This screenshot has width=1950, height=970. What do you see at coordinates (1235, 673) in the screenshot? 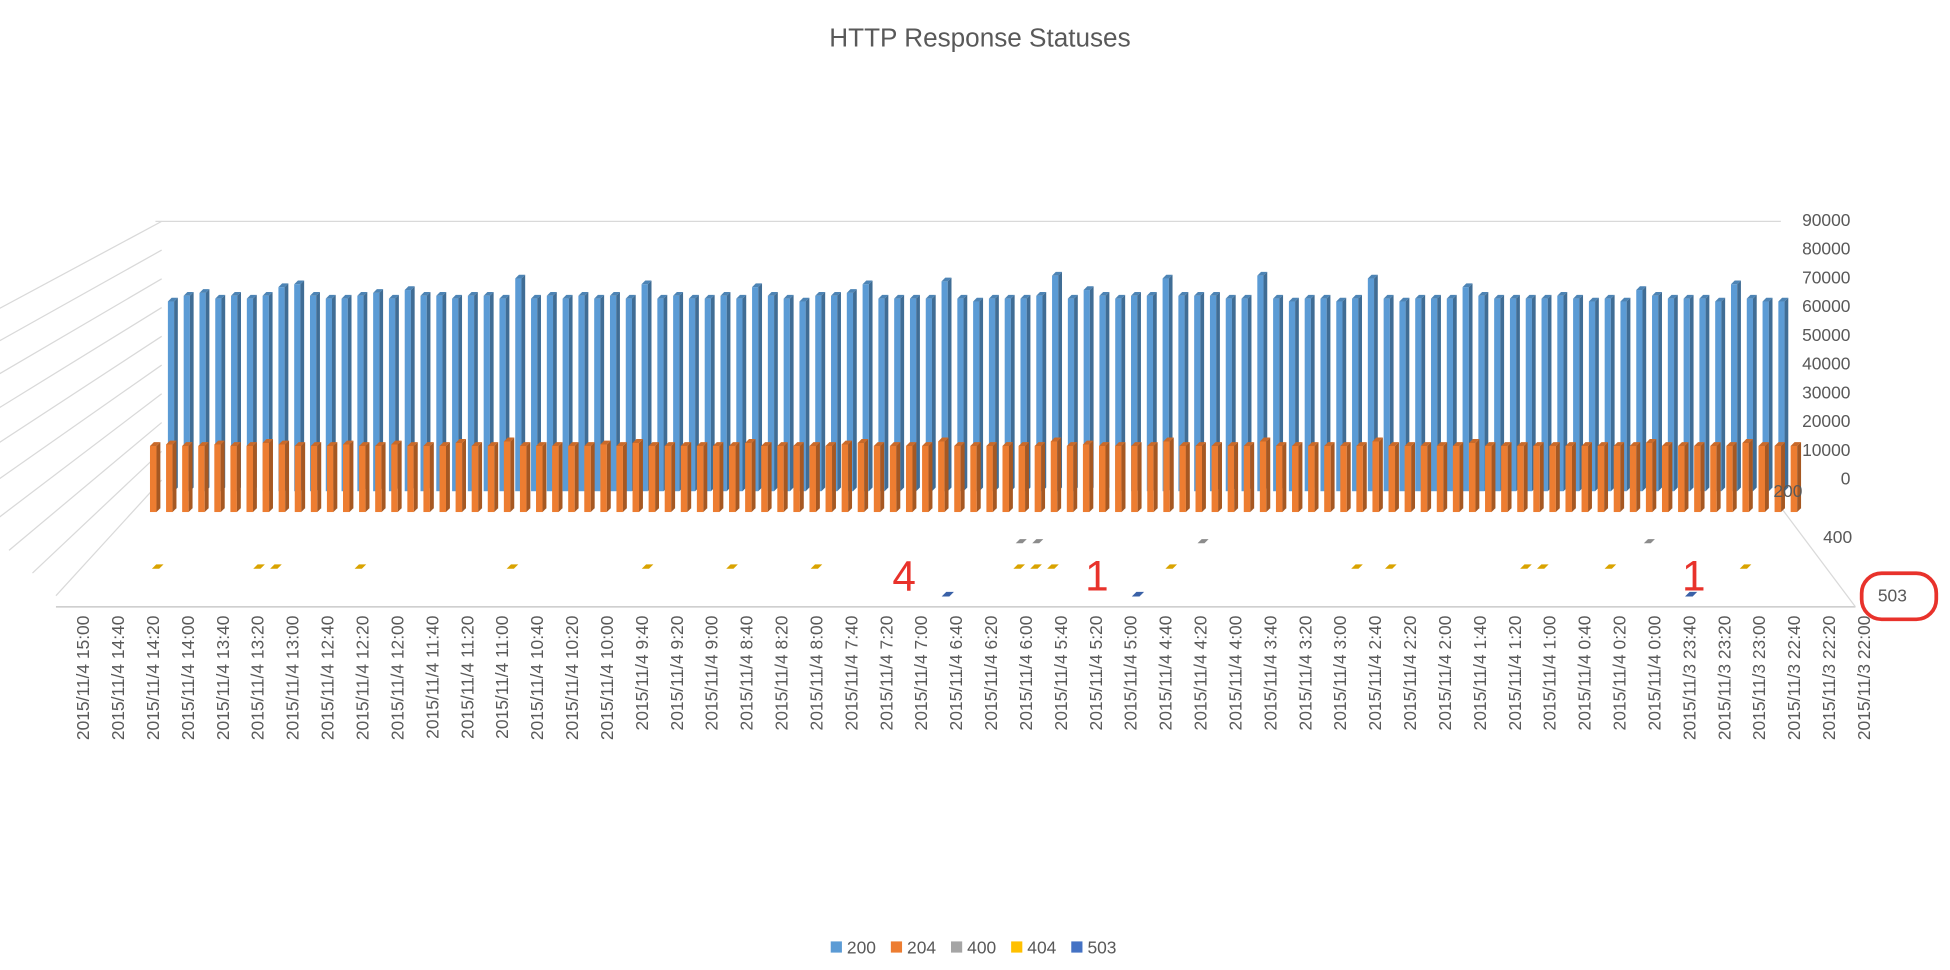
I see `x-tick-label: 2015/11/4 4:00` at bounding box center [1235, 673].